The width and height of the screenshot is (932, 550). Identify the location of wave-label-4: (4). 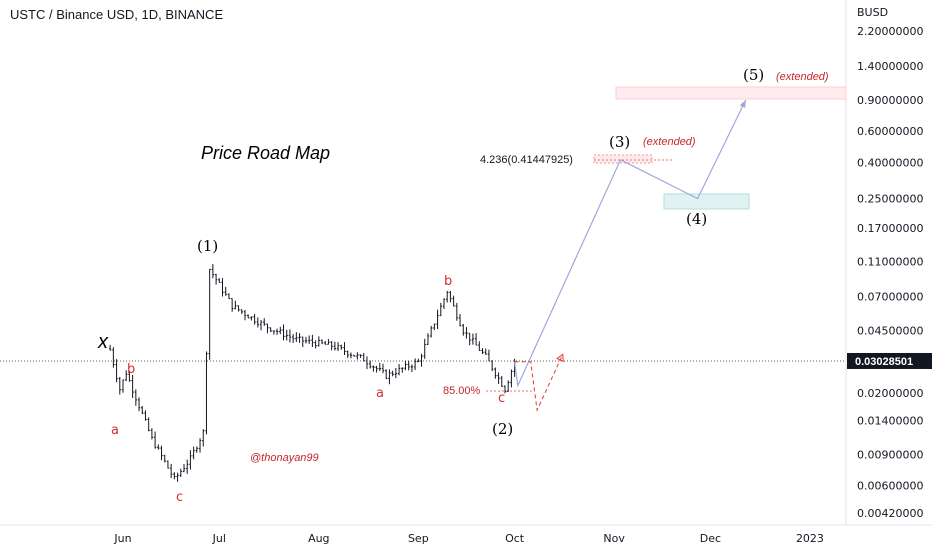
(696, 219).